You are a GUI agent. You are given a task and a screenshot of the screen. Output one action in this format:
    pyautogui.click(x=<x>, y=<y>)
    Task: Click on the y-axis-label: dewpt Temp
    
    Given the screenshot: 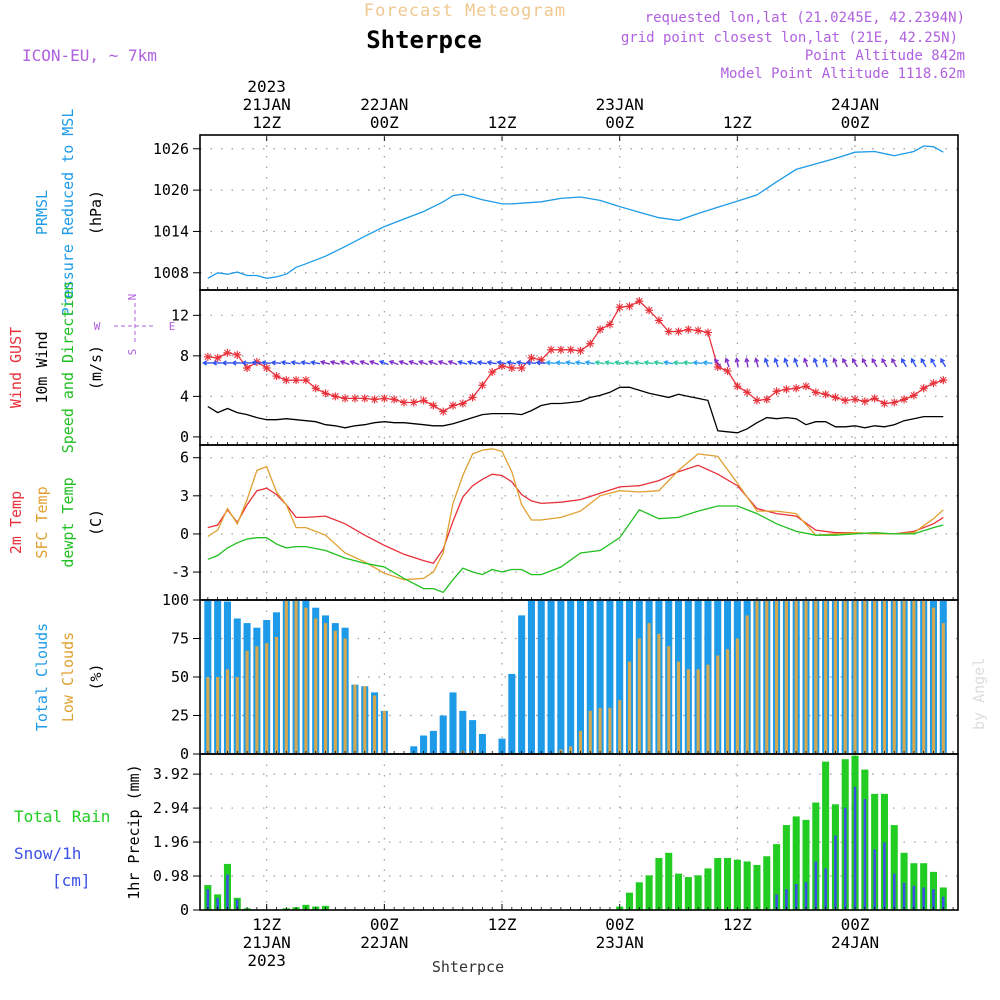 What is the action you would take?
    pyautogui.click(x=68, y=522)
    